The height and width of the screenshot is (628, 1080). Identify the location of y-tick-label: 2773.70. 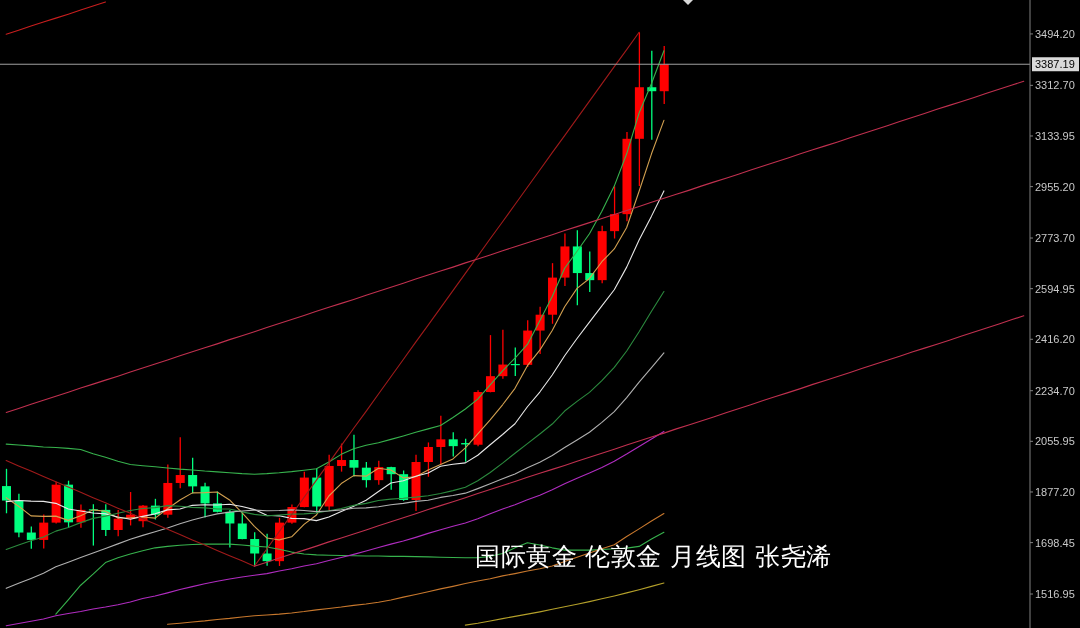
(1055, 237).